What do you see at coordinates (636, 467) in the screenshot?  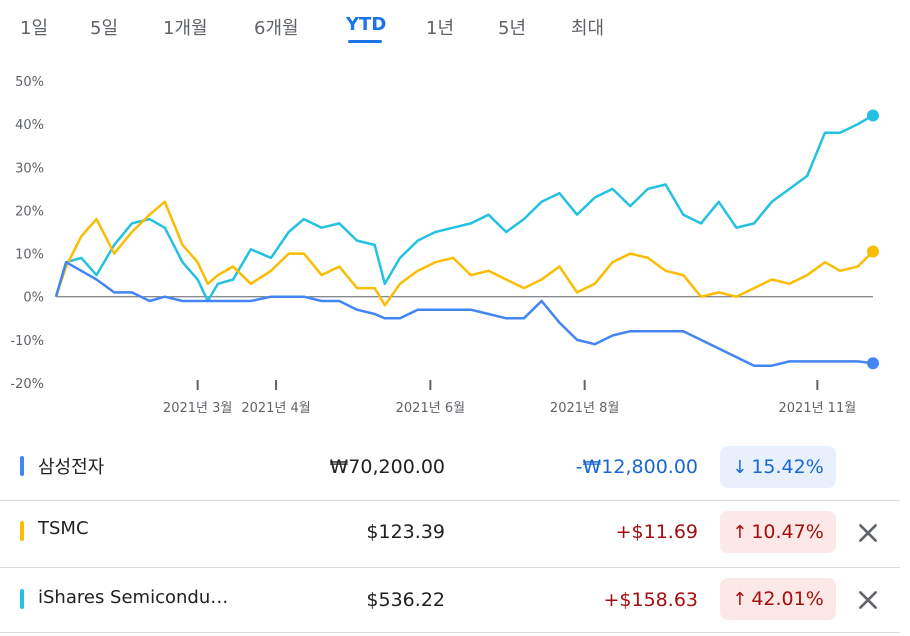 I see `price-change: -₩12,800.00` at bounding box center [636, 467].